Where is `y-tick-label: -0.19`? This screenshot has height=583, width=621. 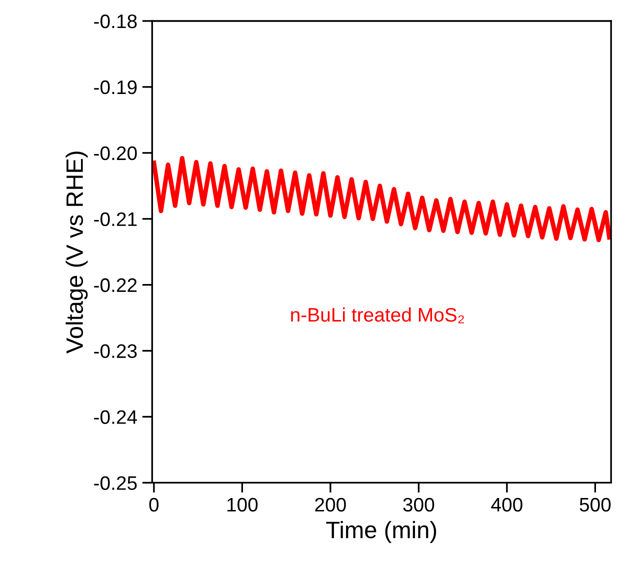 y-tick-label: -0.19 is located at coordinates (115, 87).